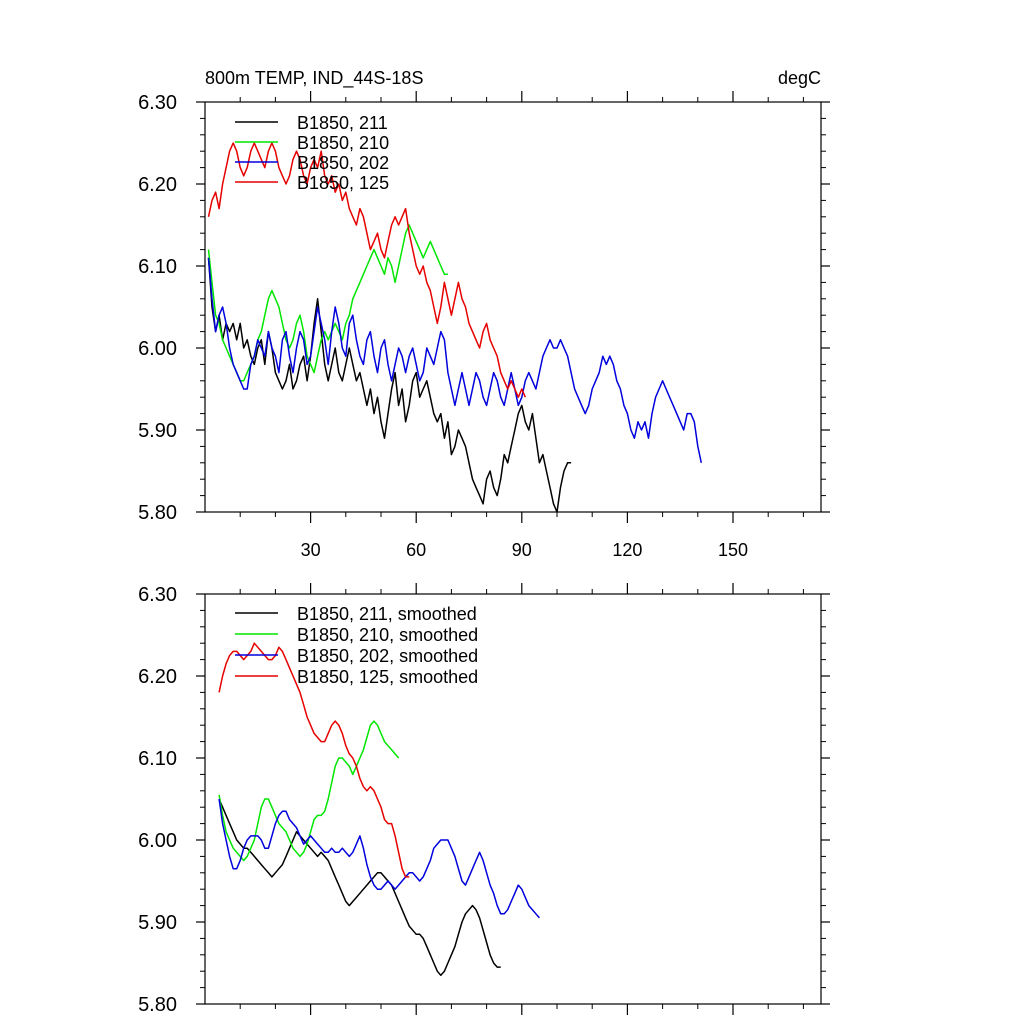  I want to click on chart-title: 800m TEMP, IND_44S-18S, so click(314, 78).